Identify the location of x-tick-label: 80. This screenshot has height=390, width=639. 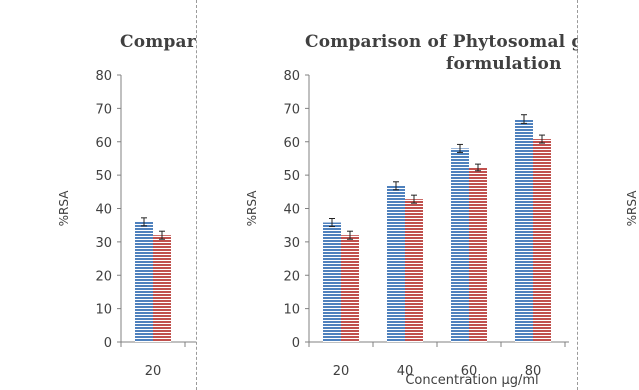
(533, 371).